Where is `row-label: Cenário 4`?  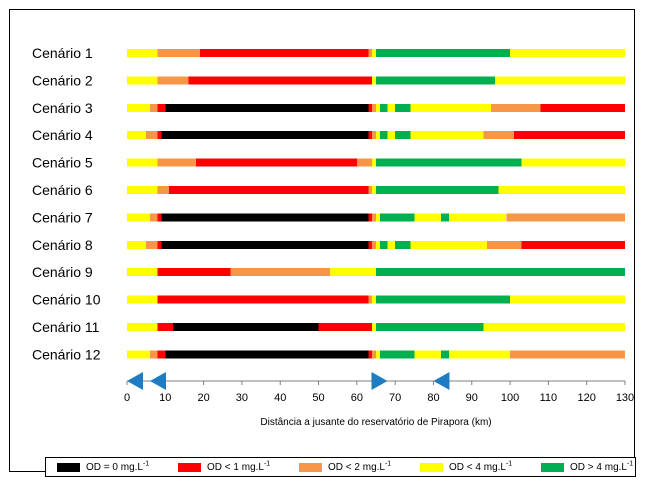 row-label: Cenário 4 is located at coordinates (62, 135).